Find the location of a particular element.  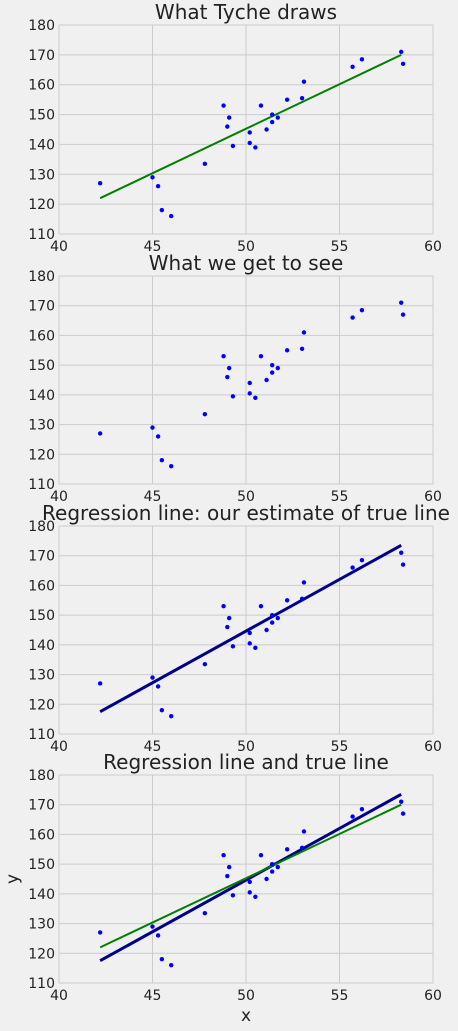

x-tick-label: 45 is located at coordinates (153, 996).